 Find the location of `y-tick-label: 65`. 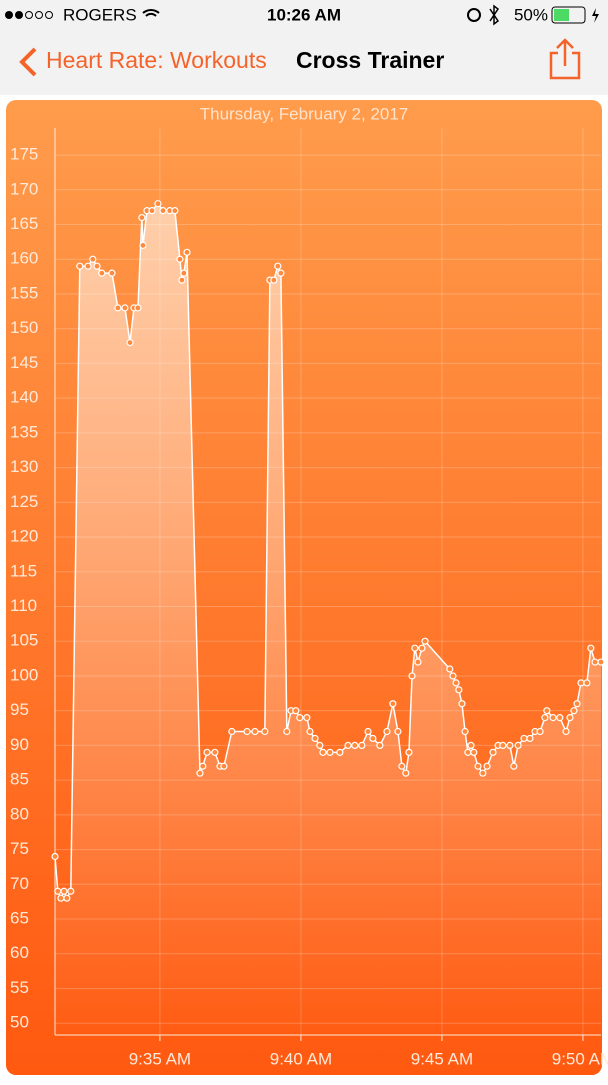

y-tick-label: 65 is located at coordinates (19, 918).